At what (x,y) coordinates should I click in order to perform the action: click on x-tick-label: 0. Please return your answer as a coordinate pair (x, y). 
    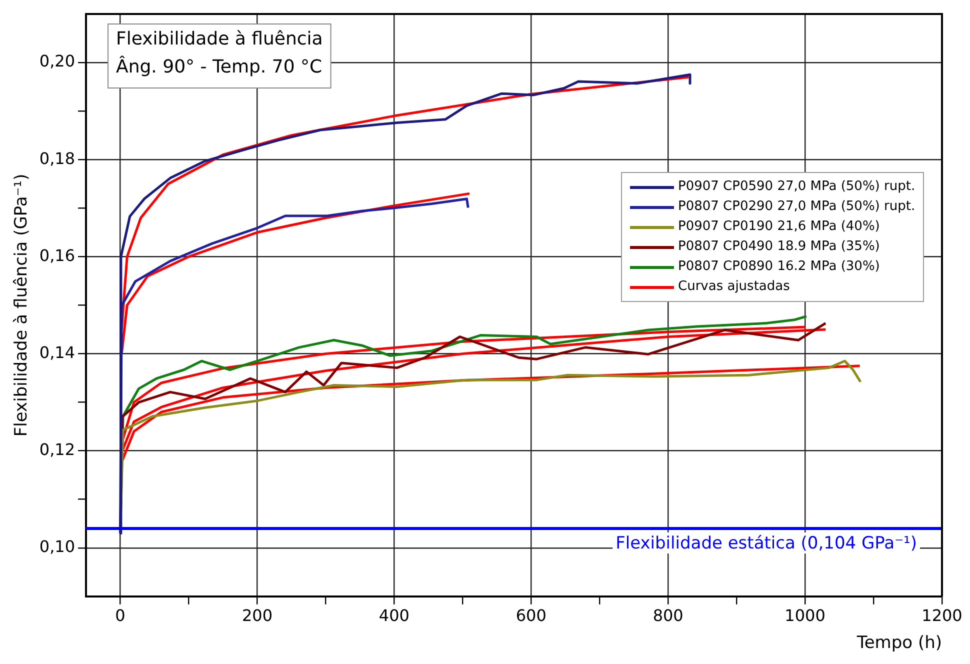
    Looking at the image, I should click on (120, 616).